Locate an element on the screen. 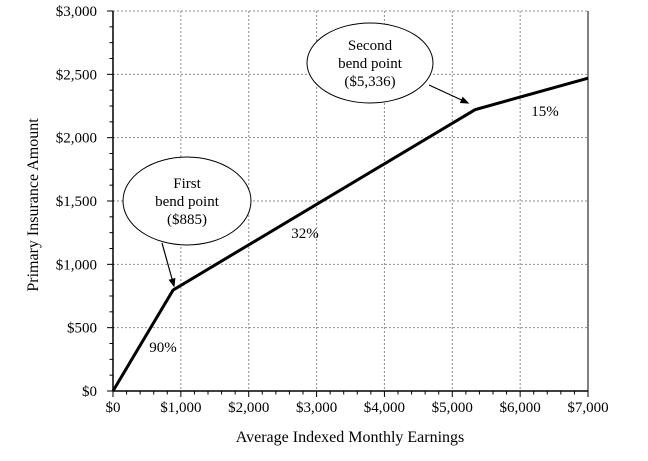  x-axis-title: Average Indexed Monthly Earnings is located at coordinates (350, 437).